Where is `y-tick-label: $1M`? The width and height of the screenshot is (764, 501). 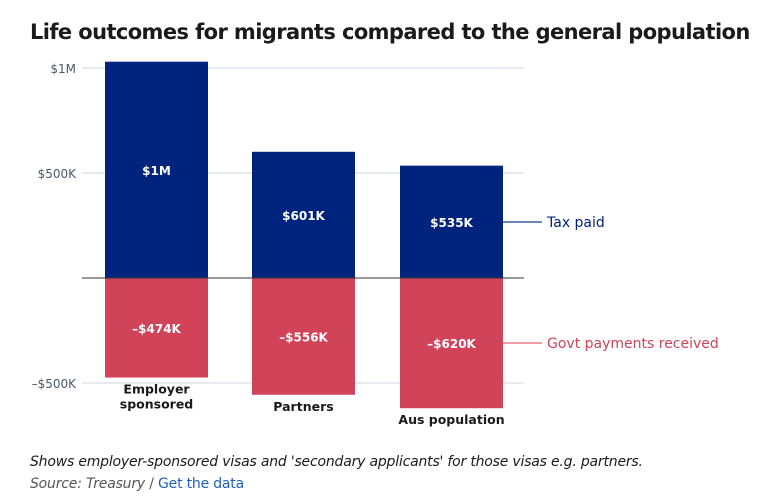 y-tick-label: $1M is located at coordinates (63, 69).